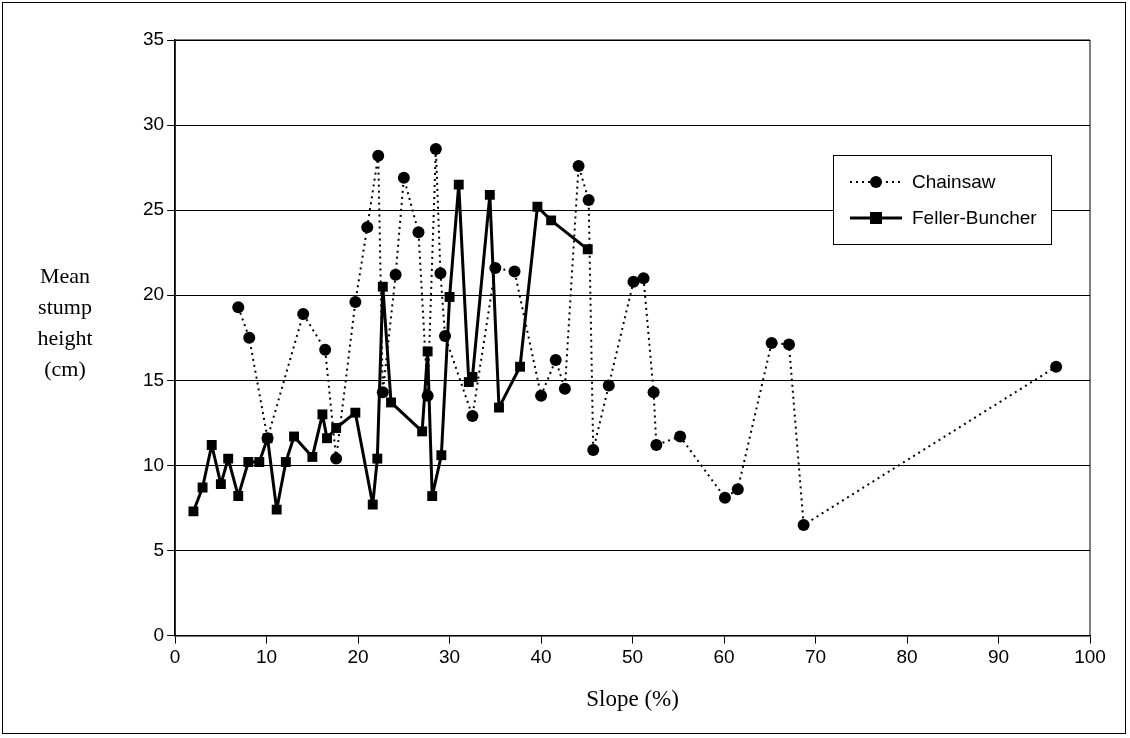 Image resolution: width=1130 pixels, height=738 pixels. I want to click on legend-label: Chainsaw, so click(954, 182).